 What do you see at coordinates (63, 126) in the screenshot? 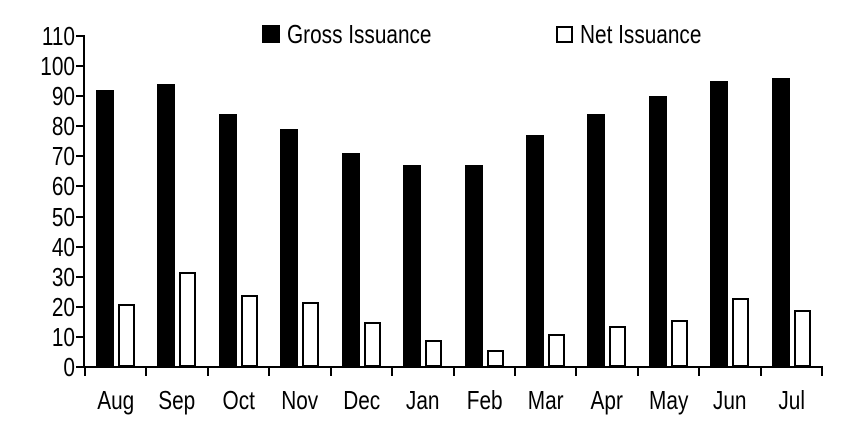
I see `y-axis-label-80: 80` at bounding box center [63, 126].